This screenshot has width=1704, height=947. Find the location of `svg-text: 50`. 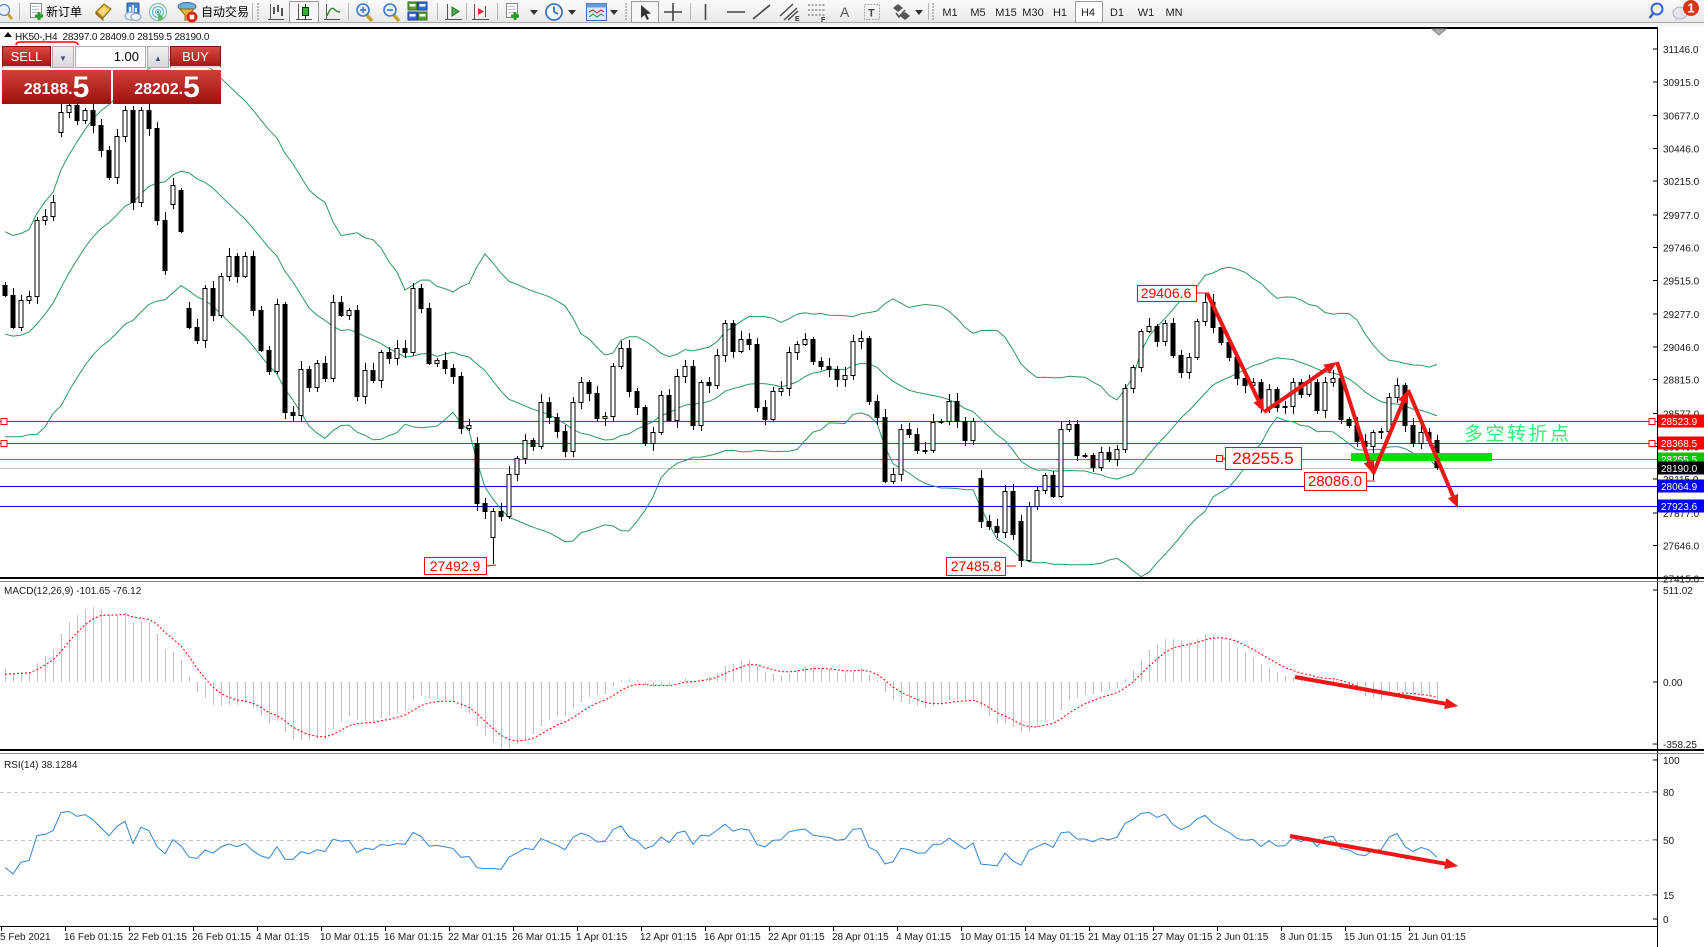

svg-text: 50 is located at coordinates (1669, 841).